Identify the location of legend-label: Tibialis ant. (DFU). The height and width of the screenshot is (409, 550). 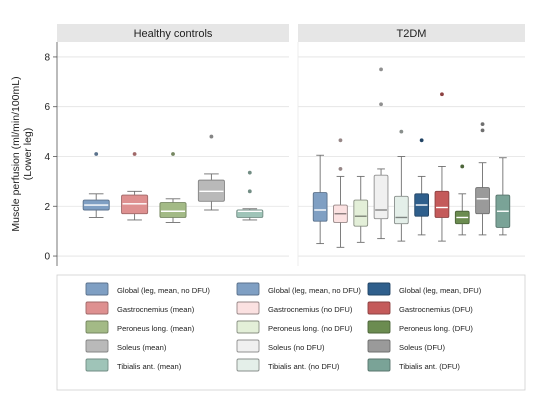
(429, 366).